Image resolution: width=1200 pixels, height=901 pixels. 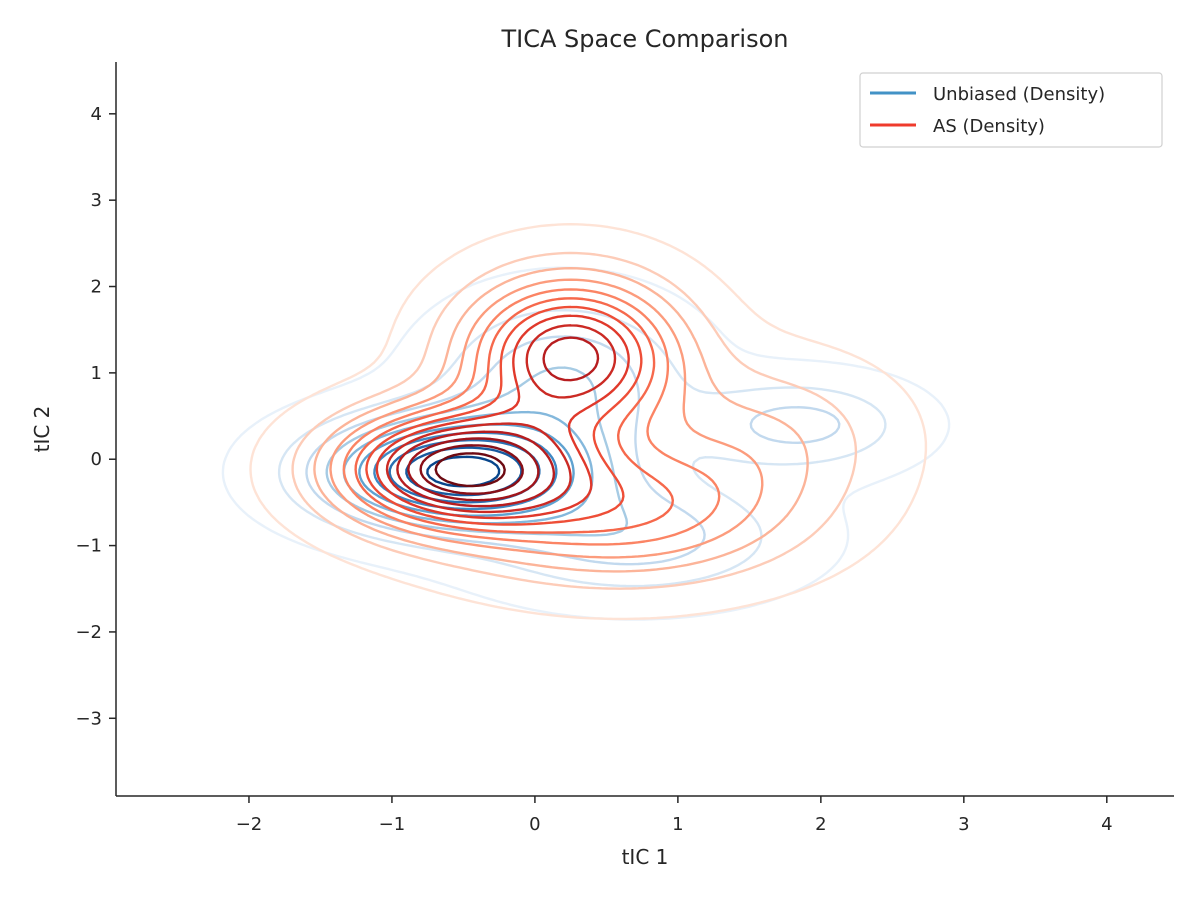 What do you see at coordinates (88, 718) in the screenshot?
I see `y-tick-label: −3` at bounding box center [88, 718].